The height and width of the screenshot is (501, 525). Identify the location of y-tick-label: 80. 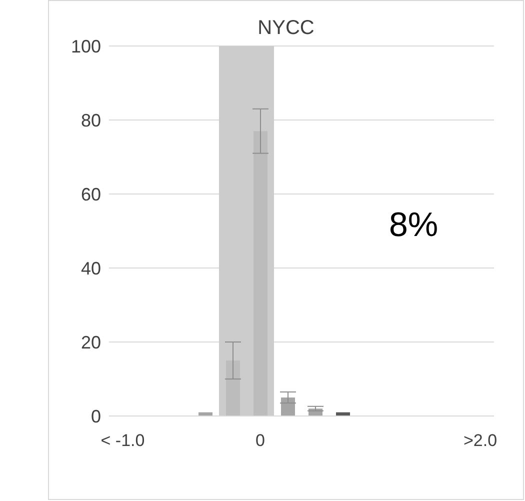
(90, 120).